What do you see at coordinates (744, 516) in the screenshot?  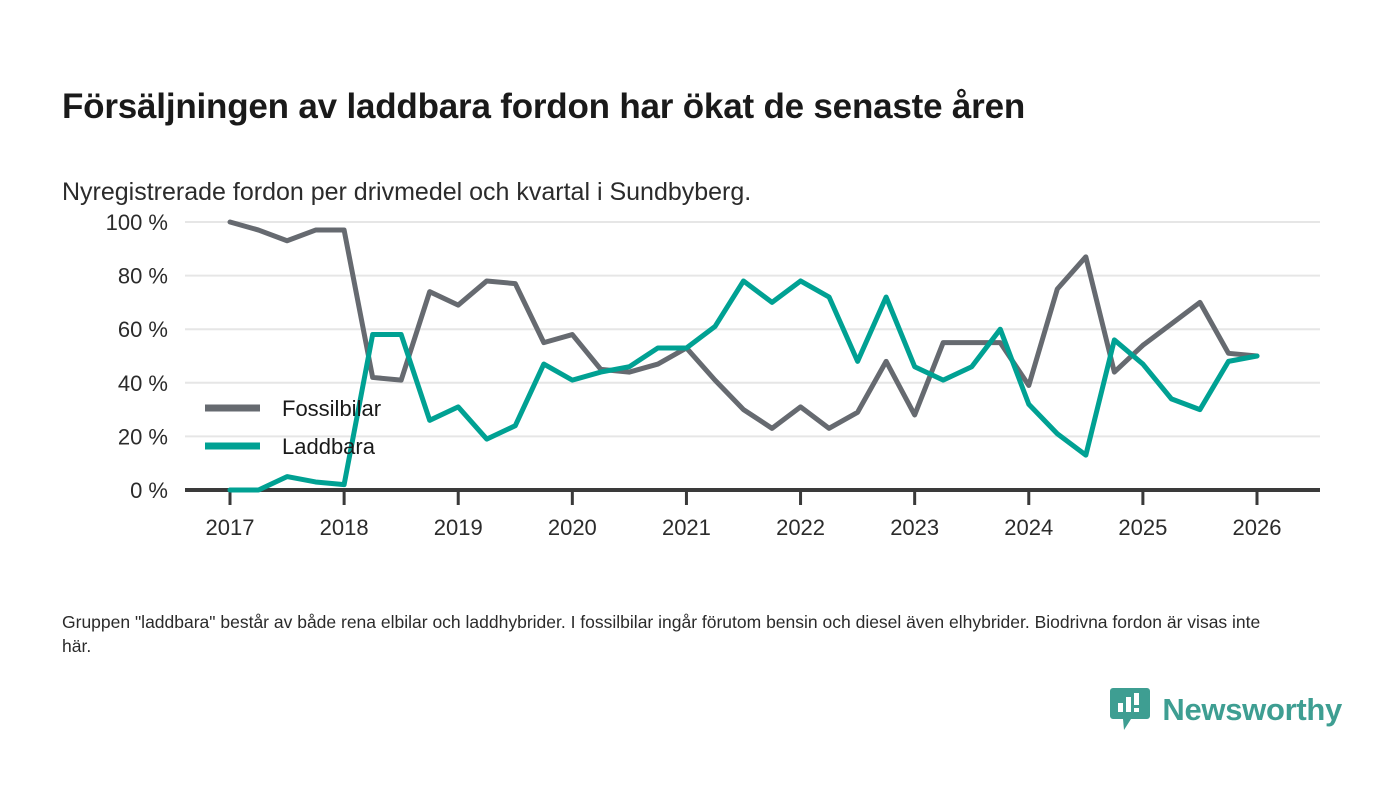 I see `x-axis-ticks: 2017 2018 2019 2020 2021 2022 2023 2024 2025 2026` at bounding box center [744, 516].